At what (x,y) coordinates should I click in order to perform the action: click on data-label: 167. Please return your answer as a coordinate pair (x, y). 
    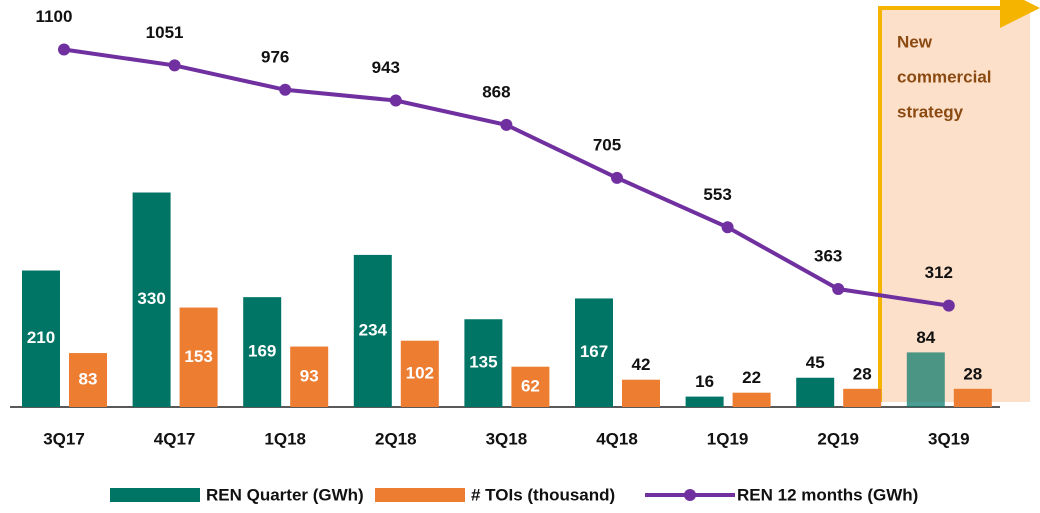
    Looking at the image, I should click on (594, 351).